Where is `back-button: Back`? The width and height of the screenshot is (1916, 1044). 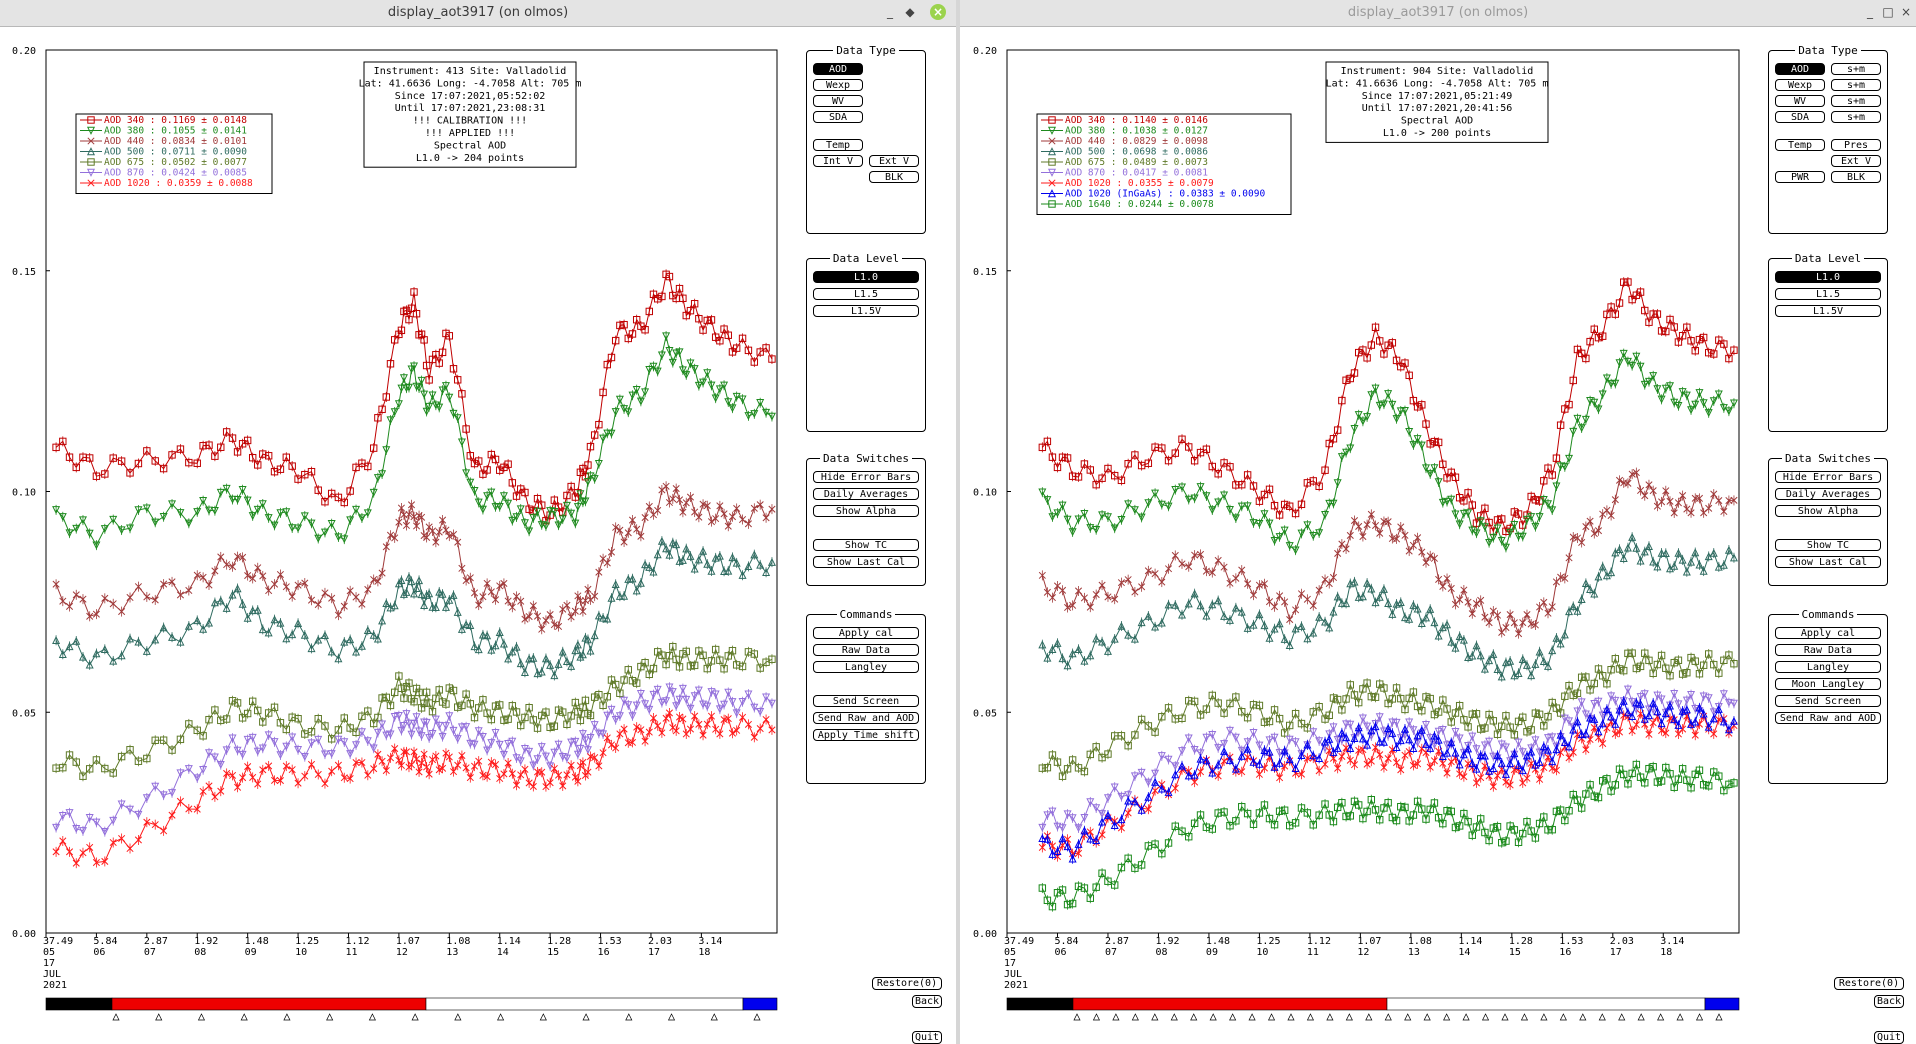
back-button: Back is located at coordinates (927, 1001).